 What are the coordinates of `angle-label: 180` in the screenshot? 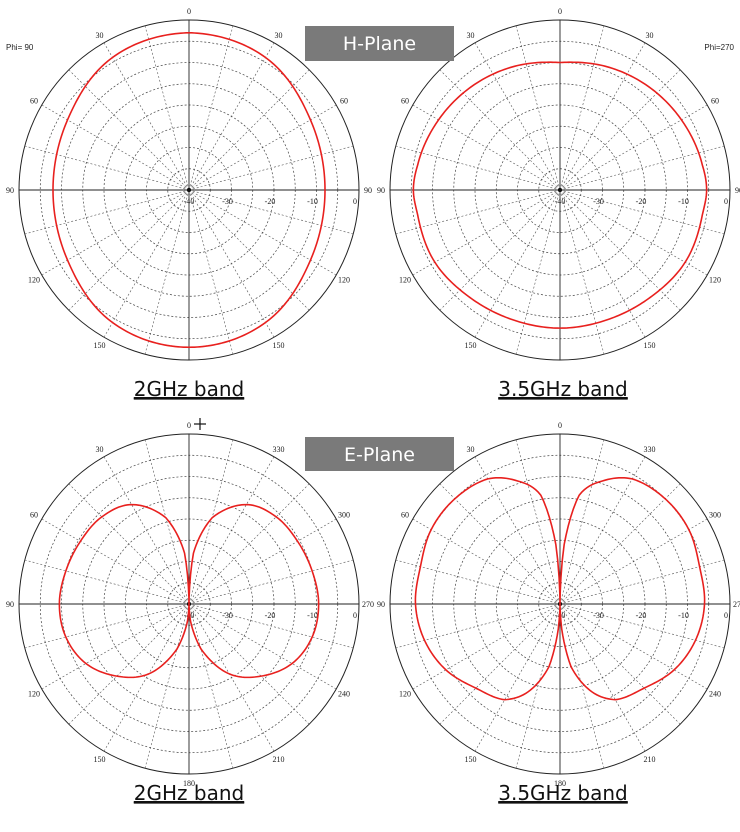 It's located at (189, 783).